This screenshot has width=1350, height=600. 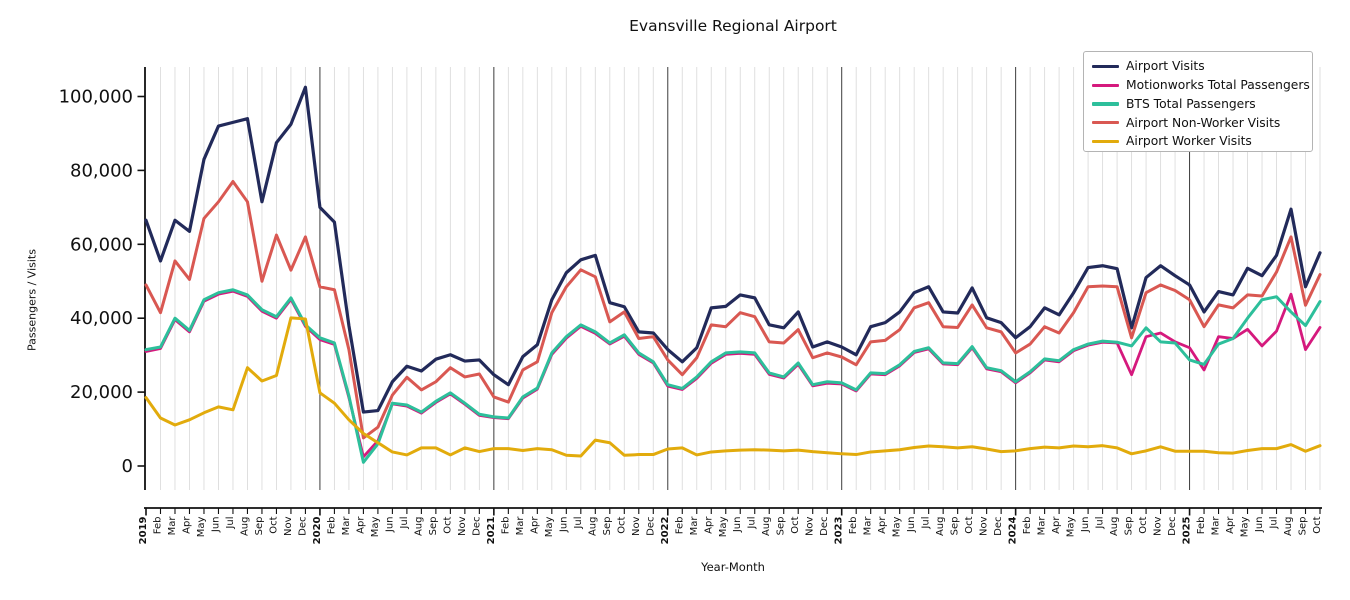 What do you see at coordinates (143, 530) in the screenshot?
I see `x-tick-label: 2019` at bounding box center [143, 530].